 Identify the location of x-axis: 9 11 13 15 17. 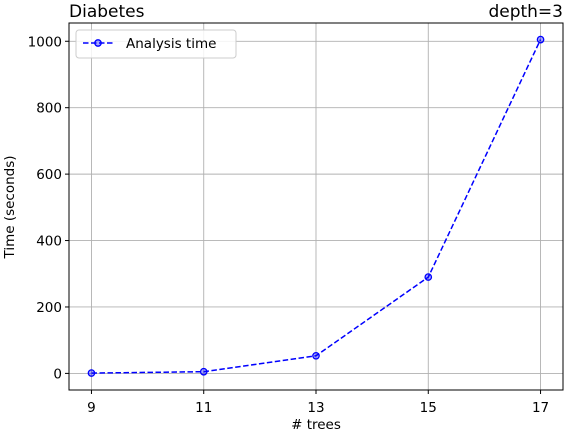
(318, 403).